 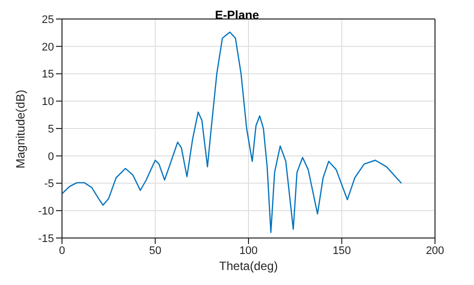 I want to click on y-tick-label: 20, so click(x=48, y=47).